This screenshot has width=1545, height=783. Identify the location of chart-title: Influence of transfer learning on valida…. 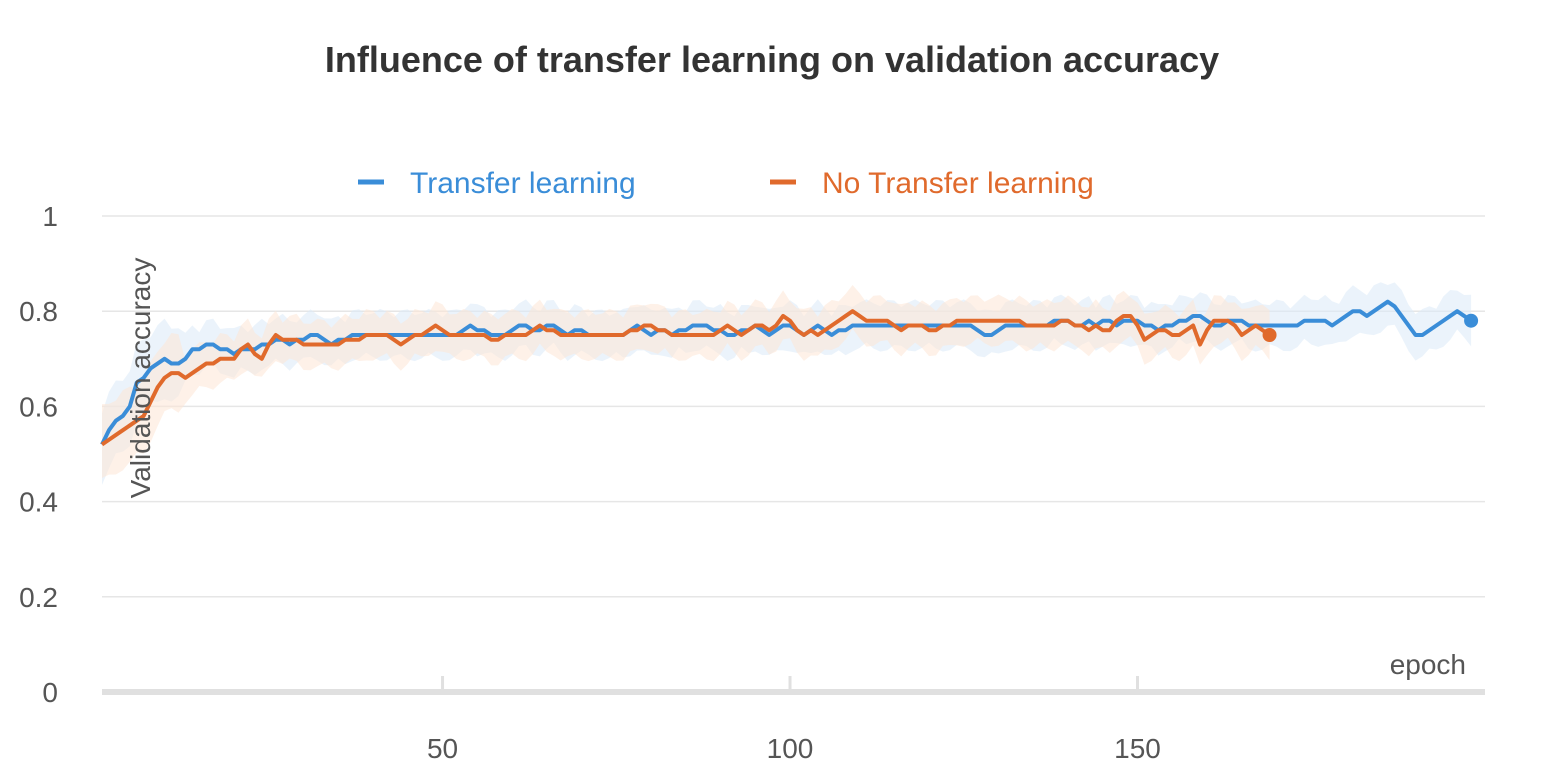
(772, 59).